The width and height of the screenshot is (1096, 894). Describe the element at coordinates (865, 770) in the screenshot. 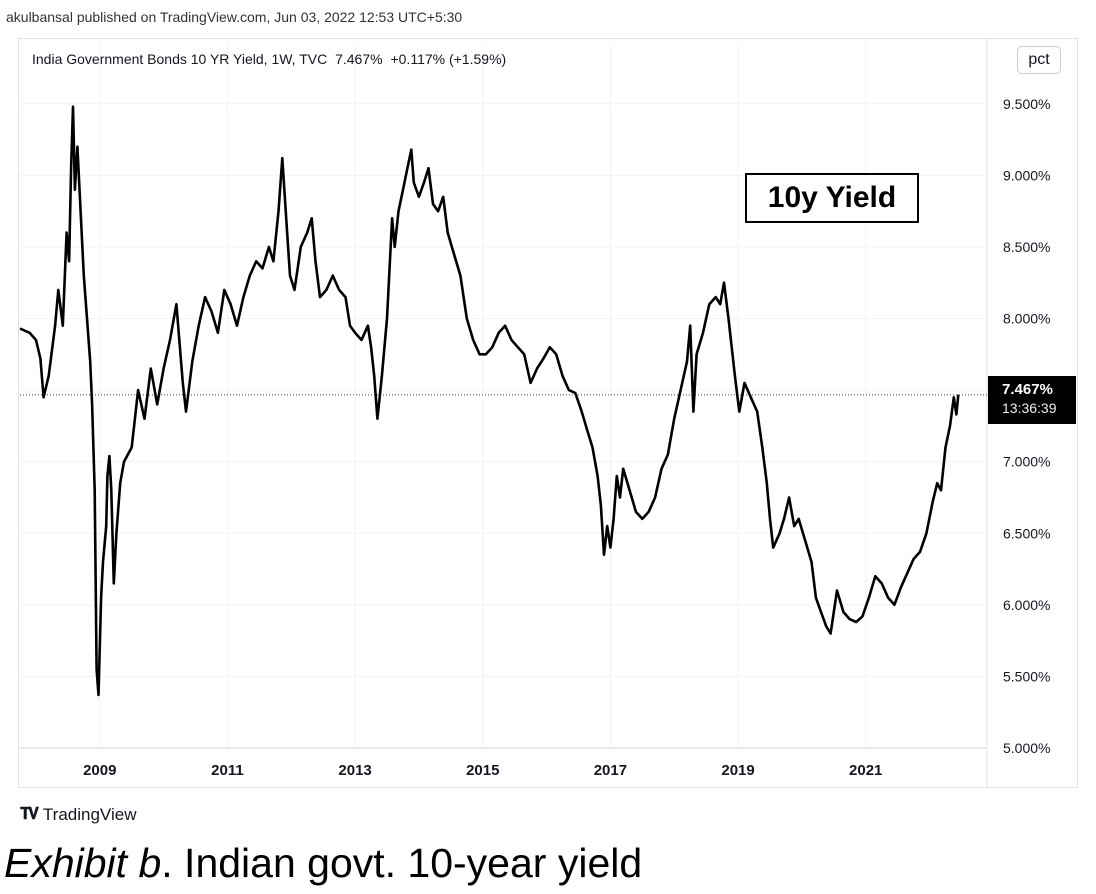

I see `x-tick-label: 2021` at that location.